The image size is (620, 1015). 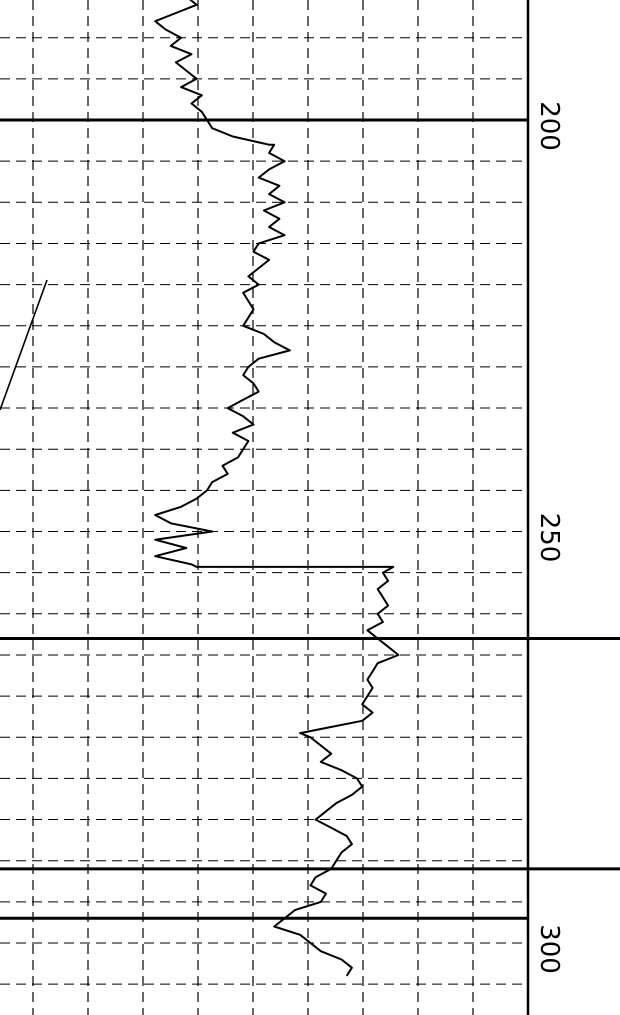 What do you see at coordinates (549, 949) in the screenshot?
I see `y-tick-label-300: 300` at bounding box center [549, 949].